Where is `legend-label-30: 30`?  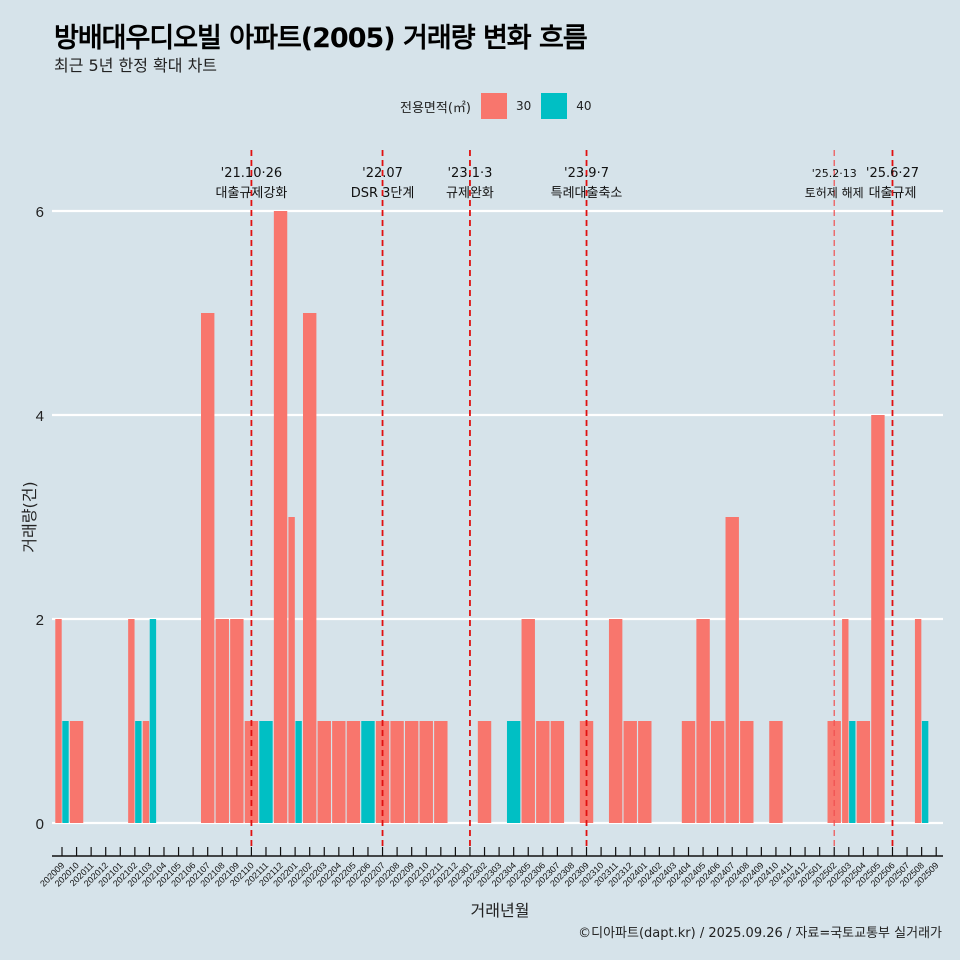 legend-label-30: 30 is located at coordinates (523, 106).